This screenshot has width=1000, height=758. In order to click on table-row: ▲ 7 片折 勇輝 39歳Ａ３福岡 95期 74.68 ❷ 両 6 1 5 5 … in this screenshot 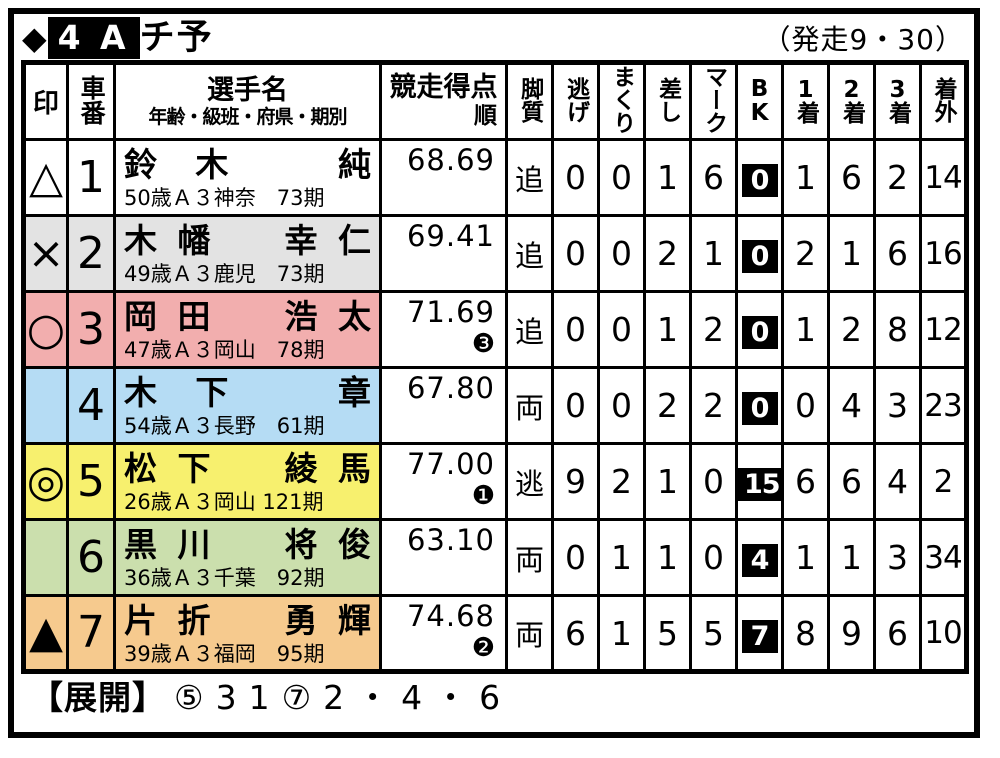, I will do `click(495, 633)`.